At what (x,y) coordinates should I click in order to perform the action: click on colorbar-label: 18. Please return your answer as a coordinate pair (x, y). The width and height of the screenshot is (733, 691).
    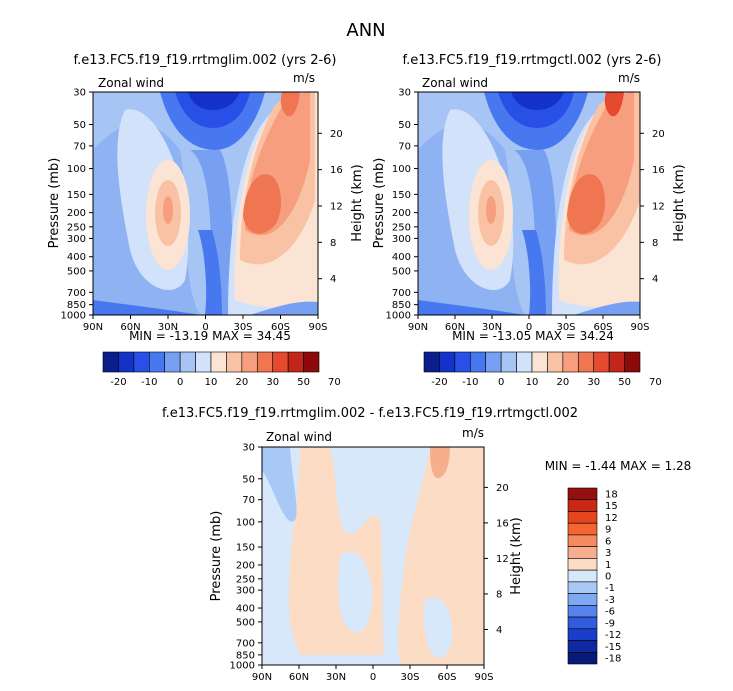
    Looking at the image, I should click on (611, 494).